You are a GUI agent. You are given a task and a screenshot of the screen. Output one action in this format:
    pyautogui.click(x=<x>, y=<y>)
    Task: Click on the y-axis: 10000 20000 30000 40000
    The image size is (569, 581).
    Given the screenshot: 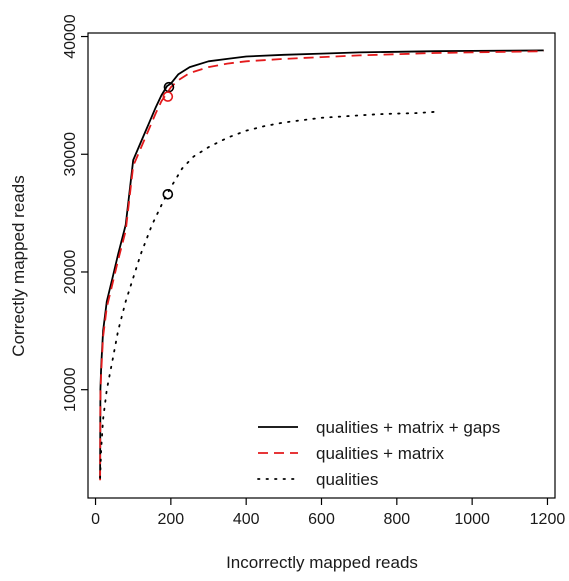 What is the action you would take?
    pyautogui.click(x=75, y=213)
    